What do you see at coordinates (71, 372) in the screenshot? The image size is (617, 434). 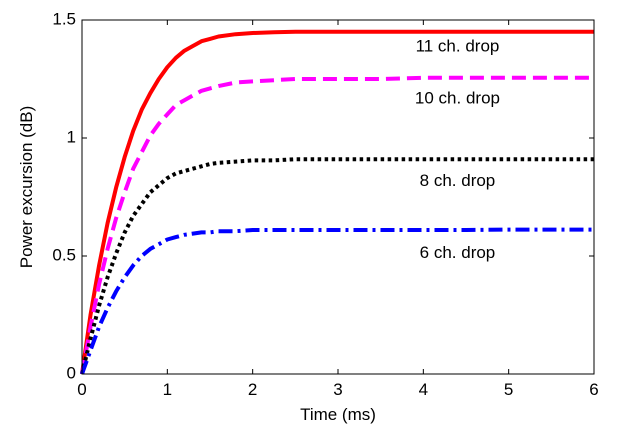 I see `y-tick-label: 0` at bounding box center [71, 372].